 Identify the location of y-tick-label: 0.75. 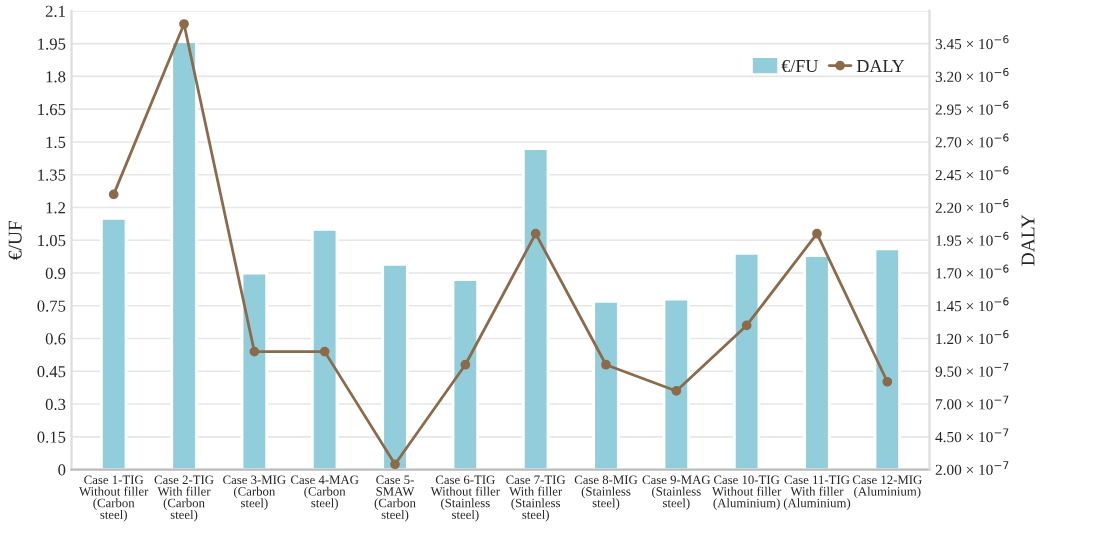
(51, 306).